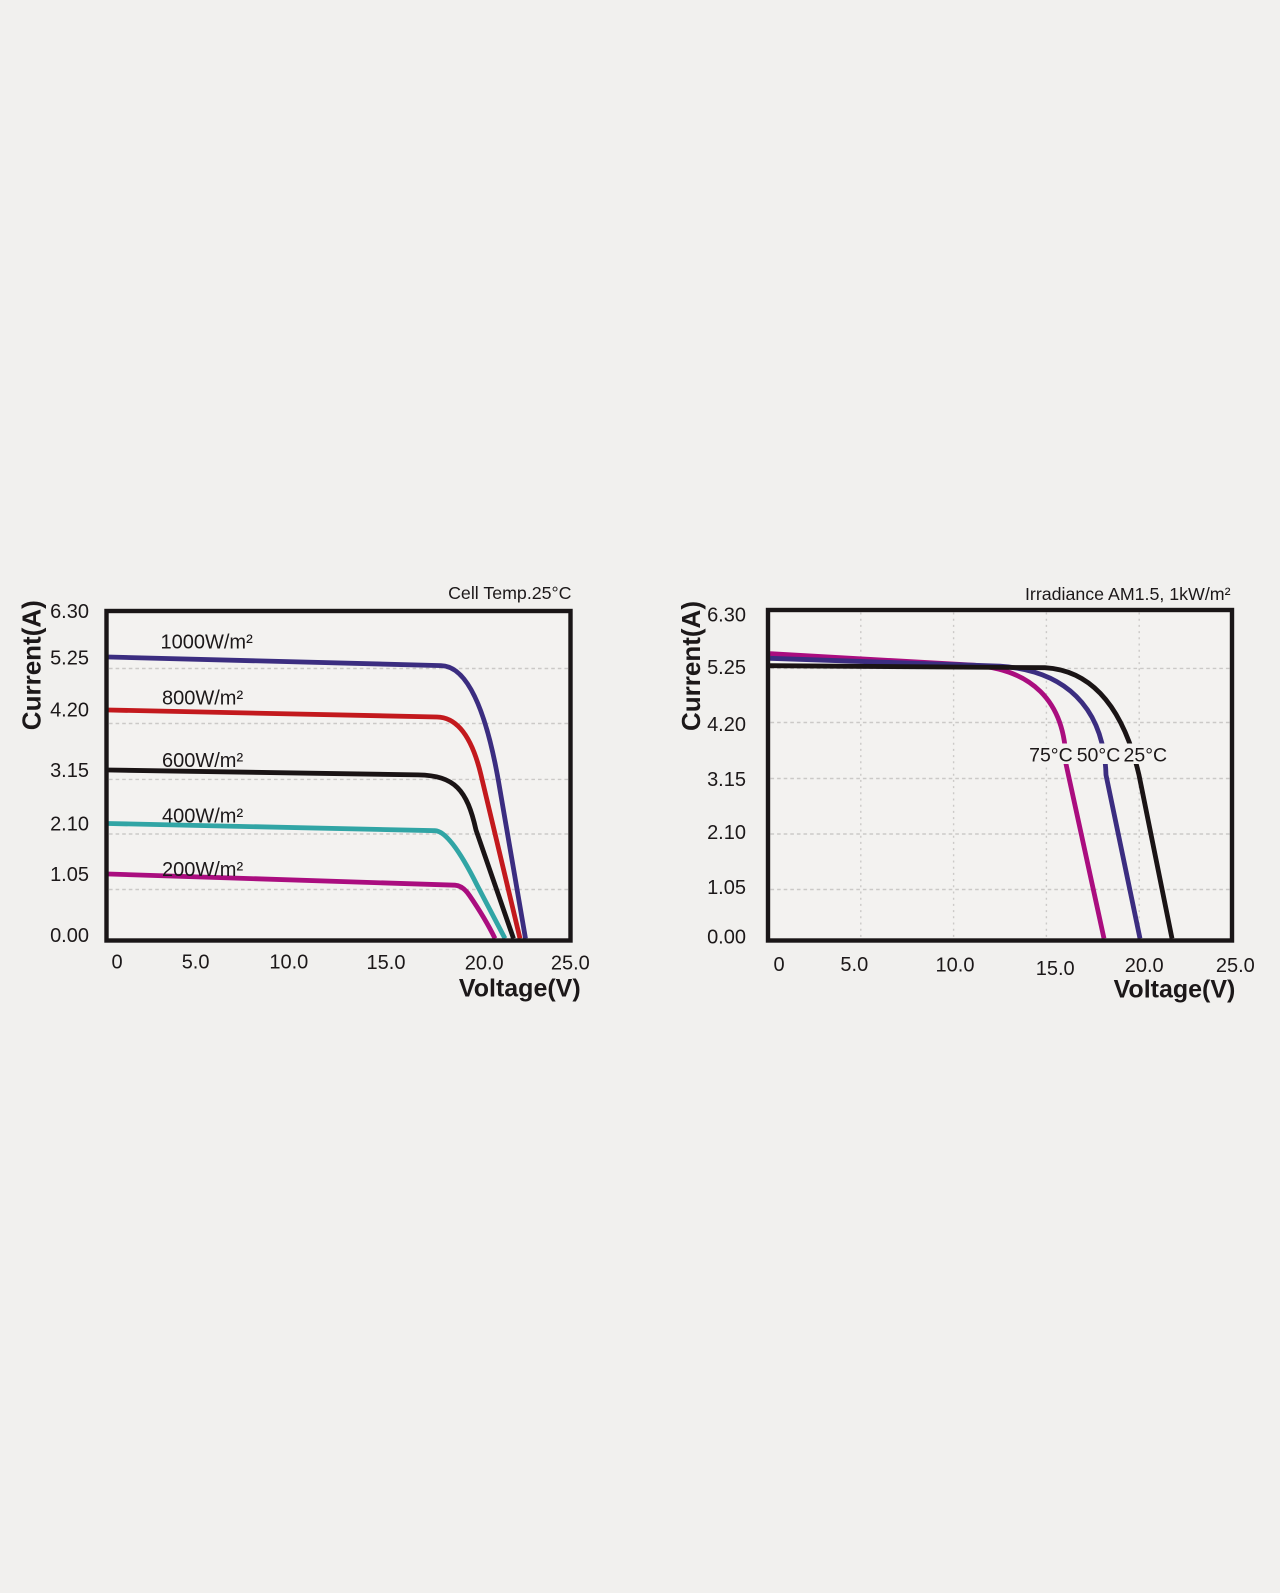  I want to click on svg-text: 200W/m², so click(202, 870).